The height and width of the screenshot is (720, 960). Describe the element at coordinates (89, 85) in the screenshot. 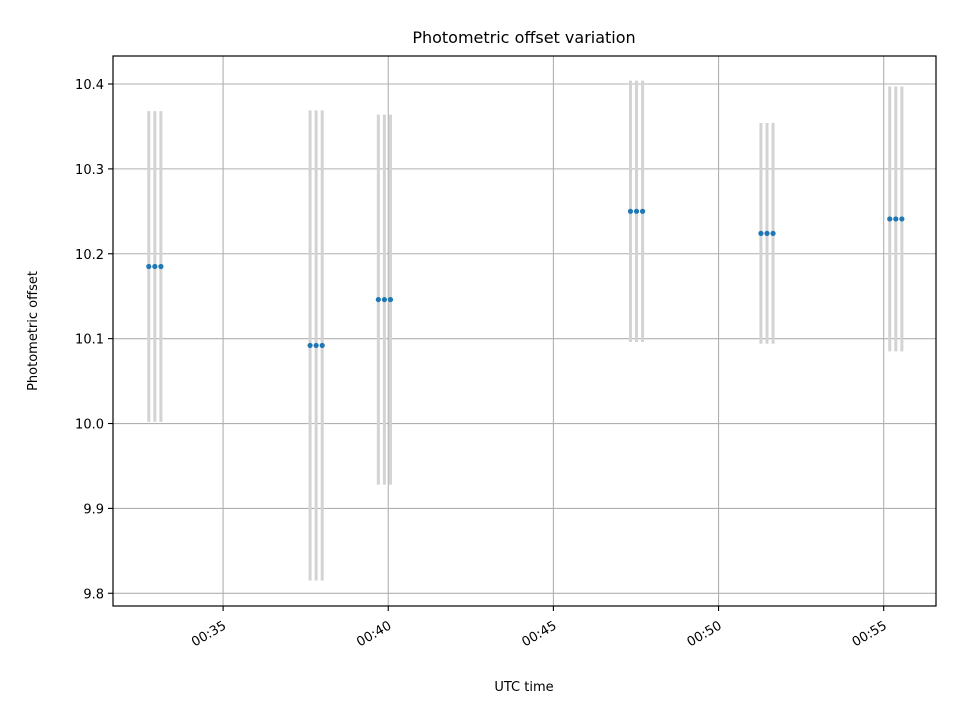

I see `y-tick-label: 10.4` at that location.